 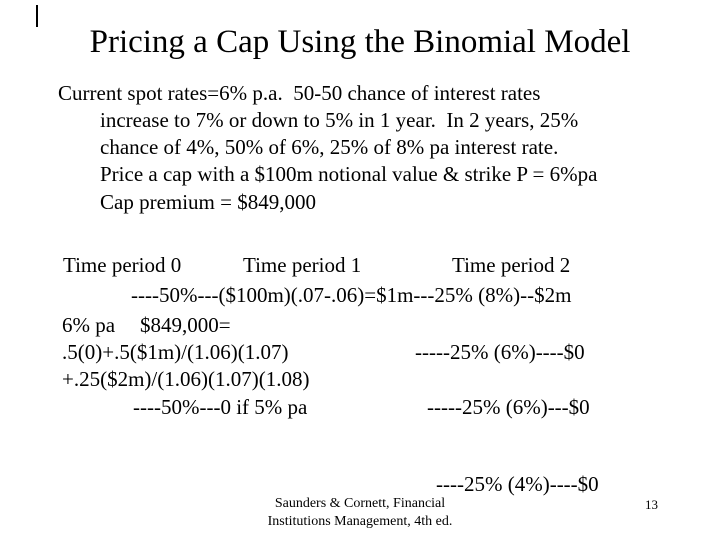 What do you see at coordinates (360, 42) in the screenshot?
I see `slide-title: Pricing a Cap Using the Binomial Model` at bounding box center [360, 42].